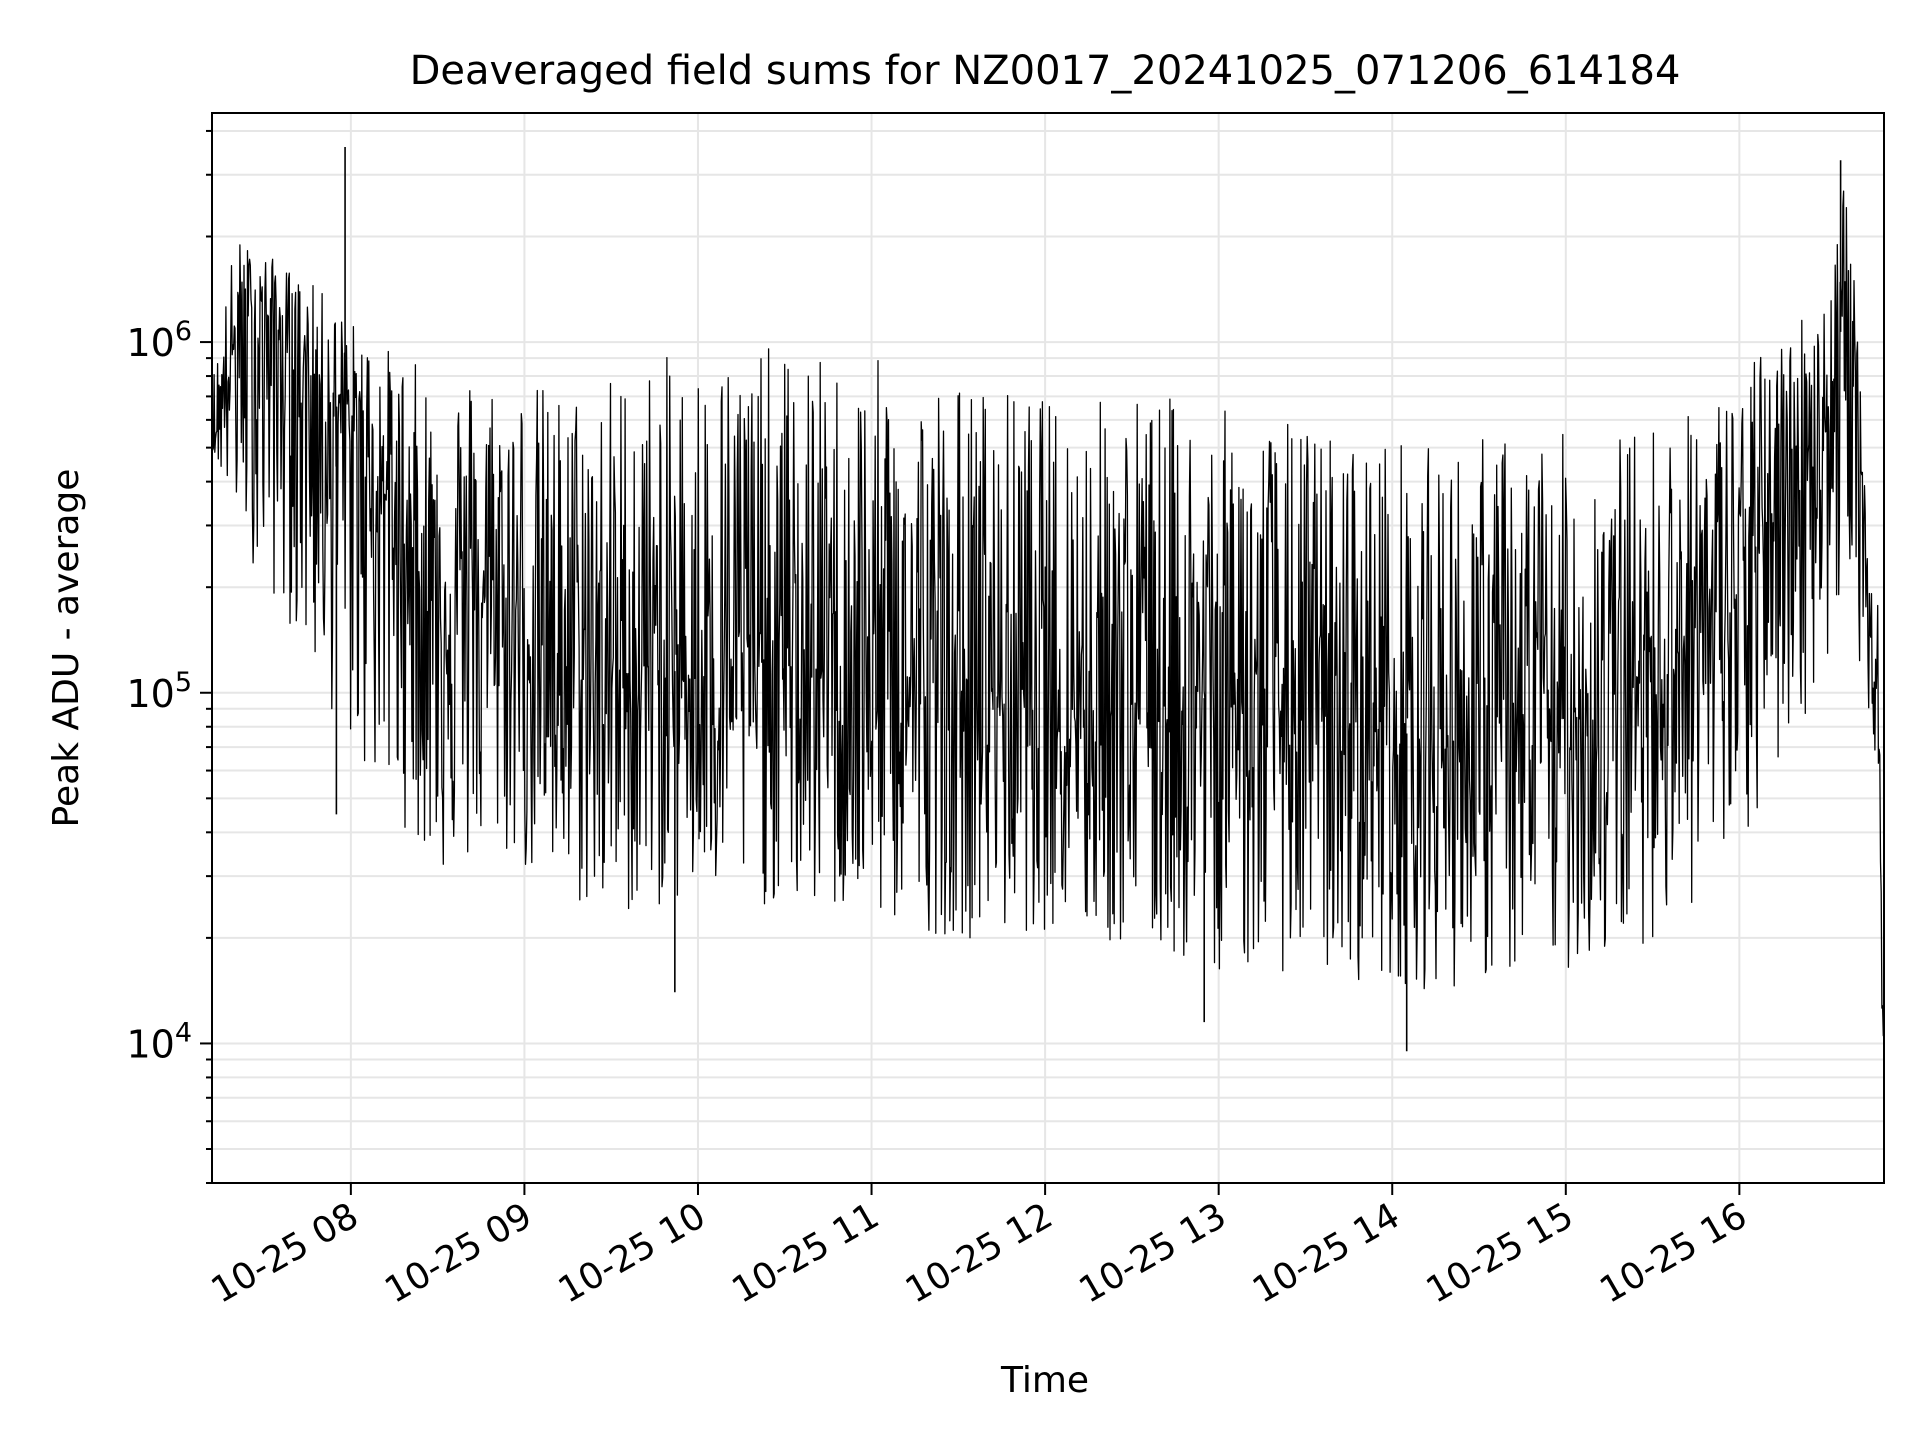  Describe the element at coordinates (159, 340) in the screenshot. I see `y-tick-label: 106` at that location.